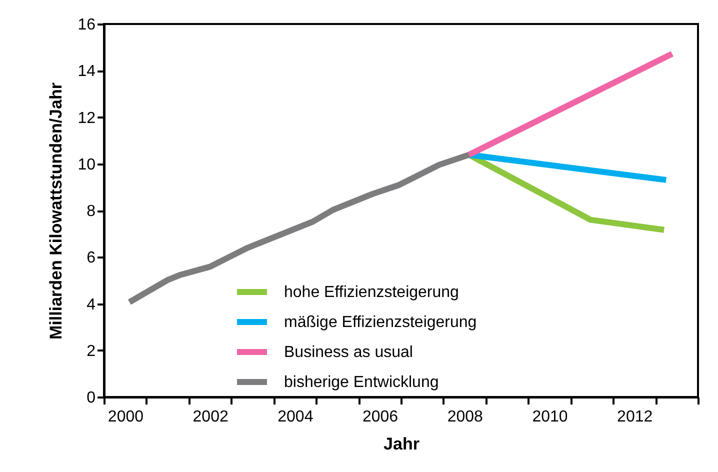 Image resolution: width=718 pixels, height=472 pixels. What do you see at coordinates (87, 71) in the screenshot?
I see `y-tick-label: 14` at bounding box center [87, 71].